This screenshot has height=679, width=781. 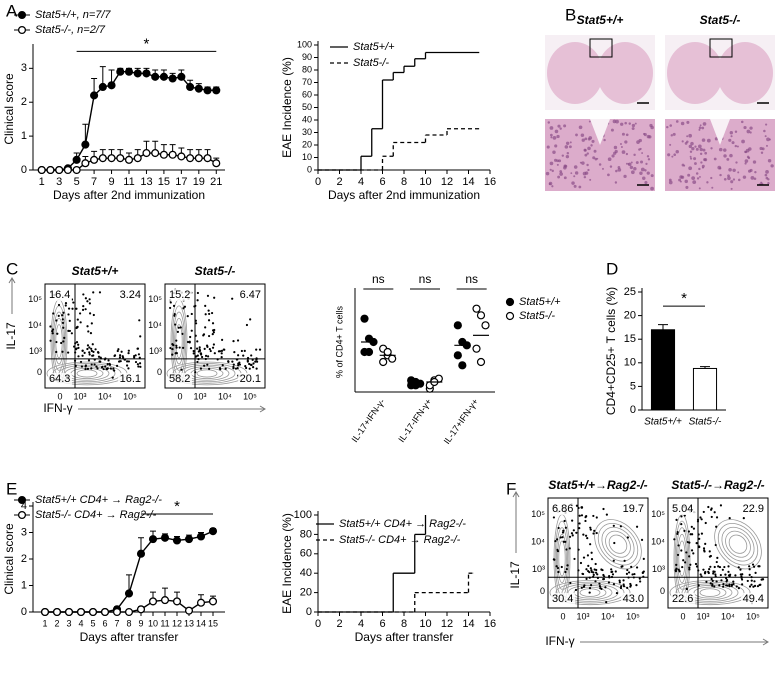 I want to click on legend-marker, so click(x=22, y=515).